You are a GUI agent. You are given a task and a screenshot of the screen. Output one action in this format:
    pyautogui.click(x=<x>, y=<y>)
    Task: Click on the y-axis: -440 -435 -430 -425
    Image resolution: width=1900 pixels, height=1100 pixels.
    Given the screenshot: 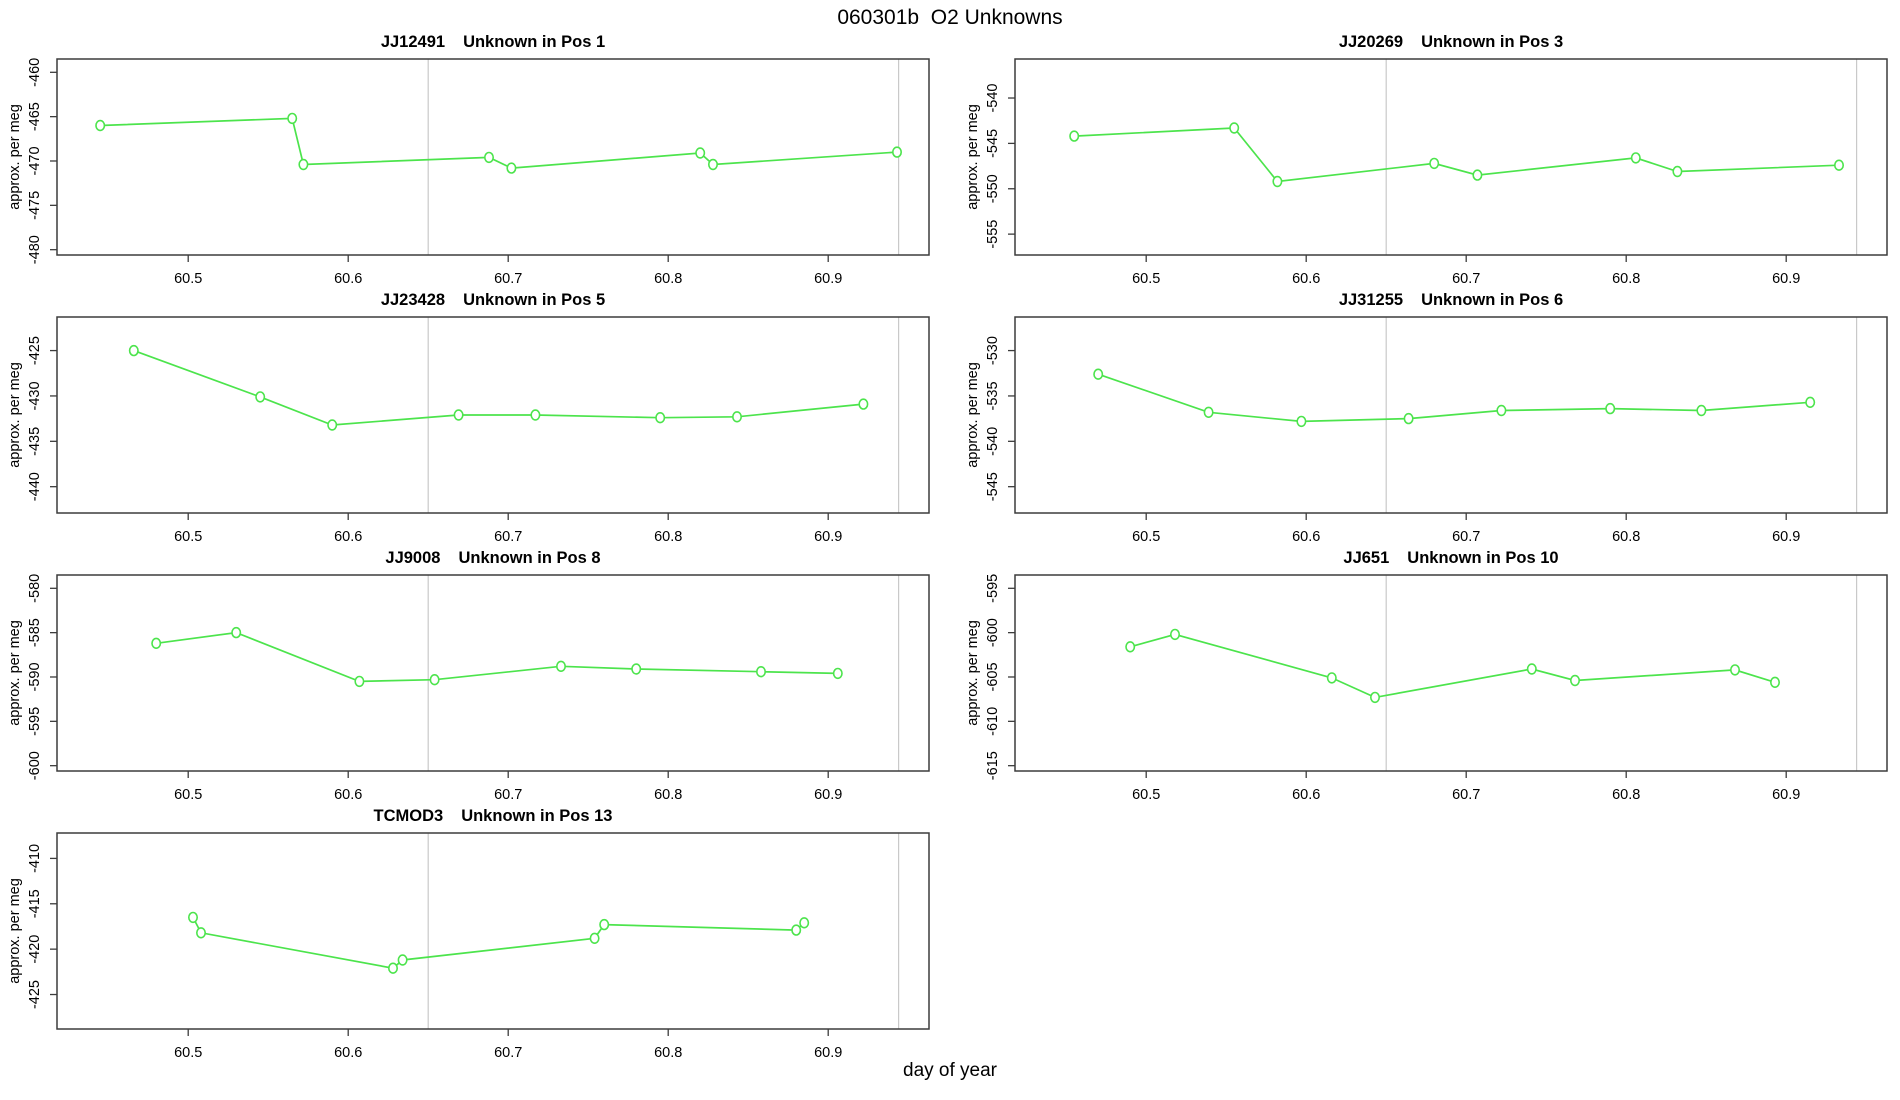 What is the action you would take?
    pyautogui.click(x=42, y=418)
    